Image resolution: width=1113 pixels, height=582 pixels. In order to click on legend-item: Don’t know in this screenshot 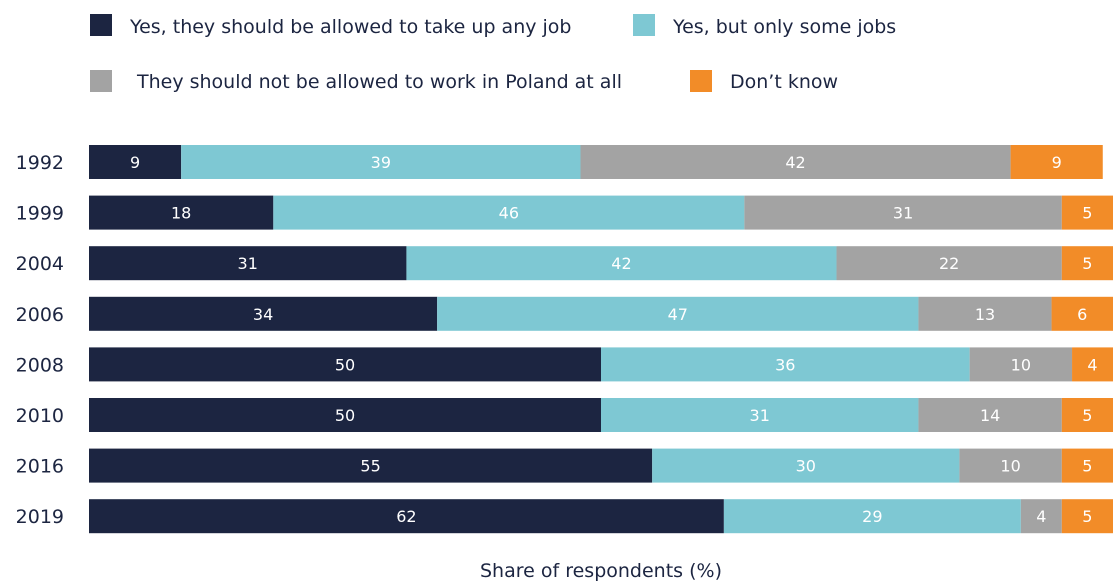, I will do `click(784, 82)`.